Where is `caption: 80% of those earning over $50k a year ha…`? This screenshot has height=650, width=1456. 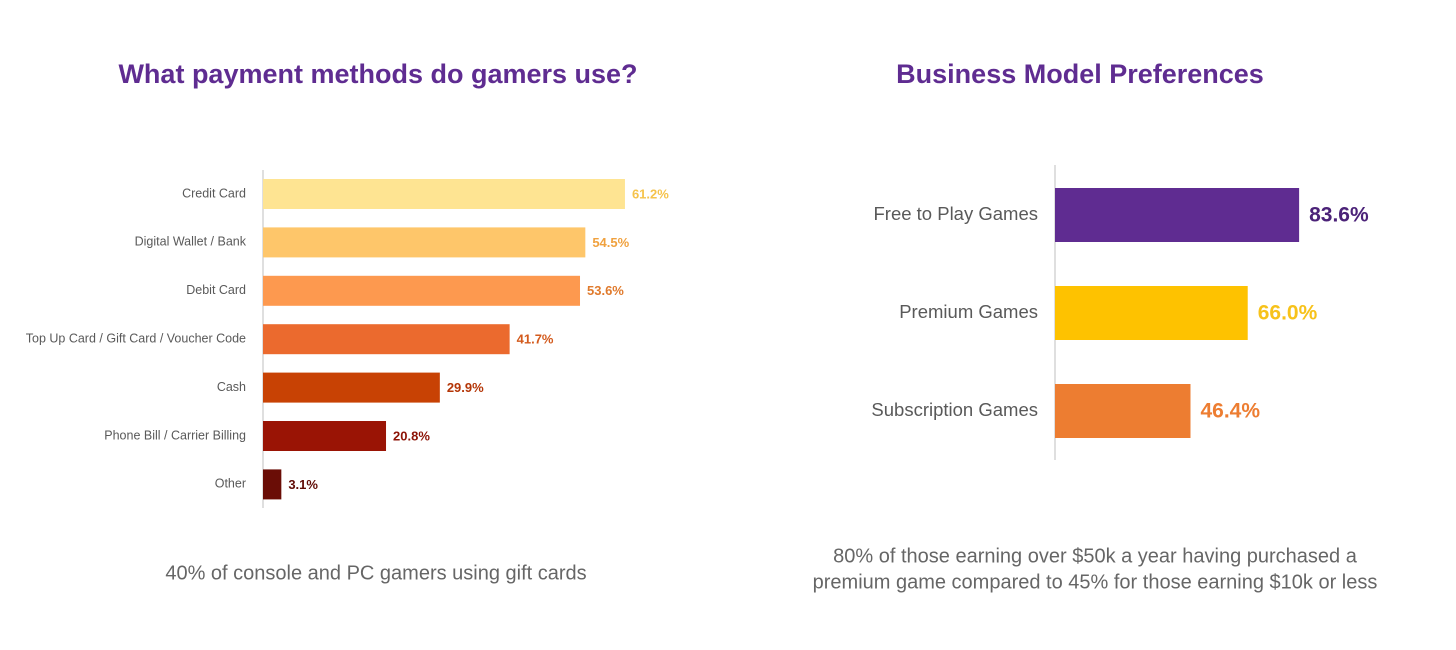
caption: 80% of those earning over $50k a year ha… is located at coordinates (1095, 556).